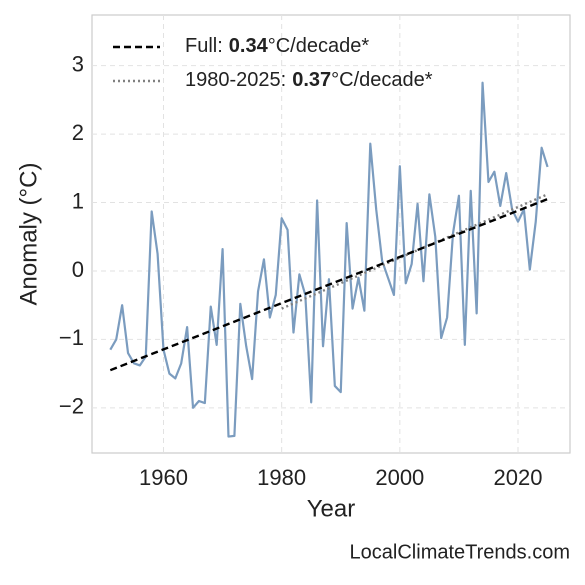  Describe the element at coordinates (399, 477) in the screenshot. I see `x-tick-label: 2000` at that location.